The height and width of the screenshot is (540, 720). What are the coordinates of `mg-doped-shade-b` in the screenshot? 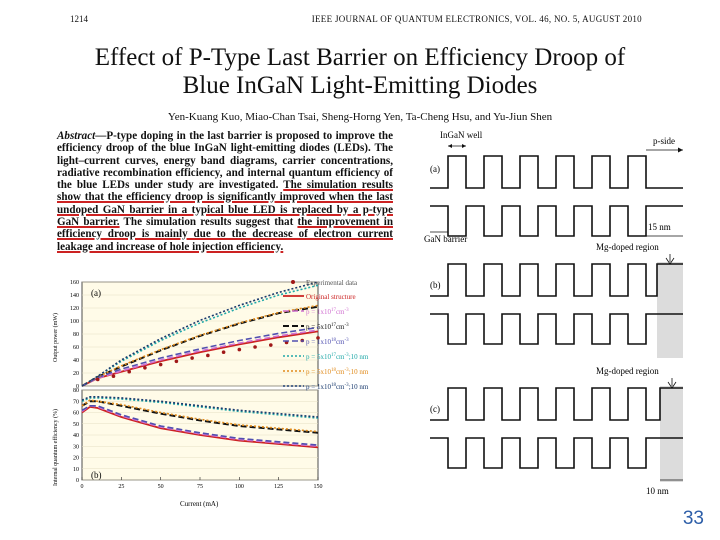 It's located at (670, 310).